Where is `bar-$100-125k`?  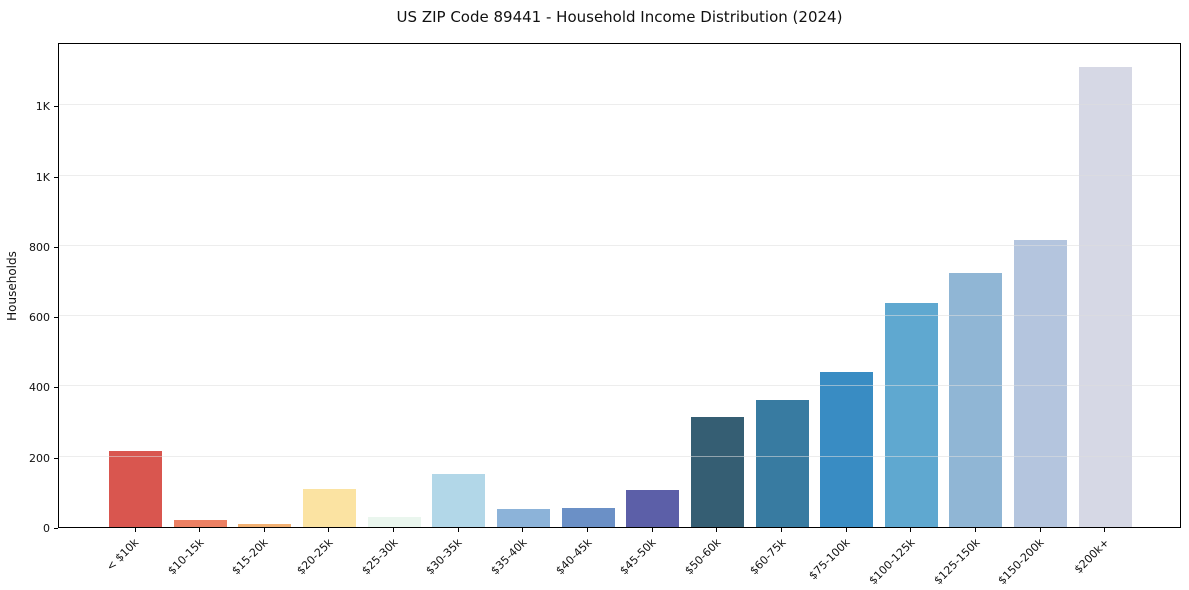
bar-$100-125k is located at coordinates (911, 415).